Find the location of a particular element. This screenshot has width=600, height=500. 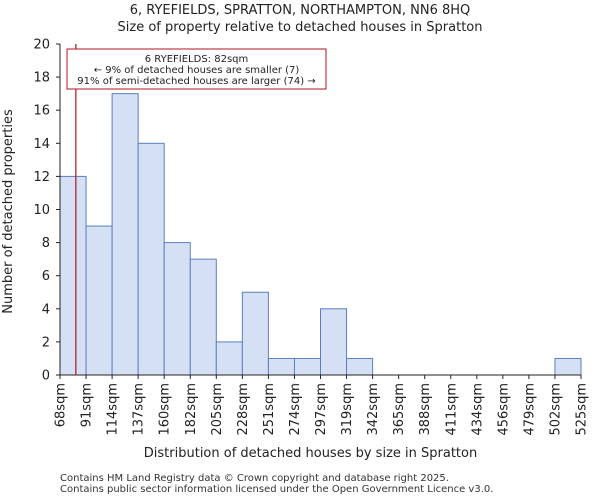

y-axis-label: Number of detached properties is located at coordinates (8, 211).